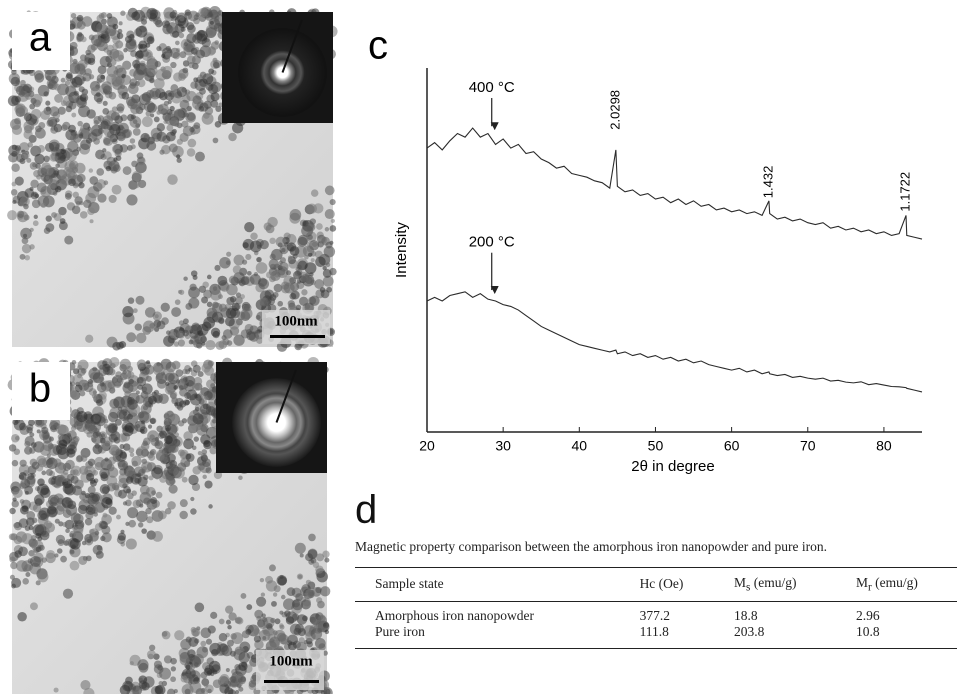 The width and height of the screenshot is (969, 694). I want to click on unit: (emu/g), so click(896, 582).